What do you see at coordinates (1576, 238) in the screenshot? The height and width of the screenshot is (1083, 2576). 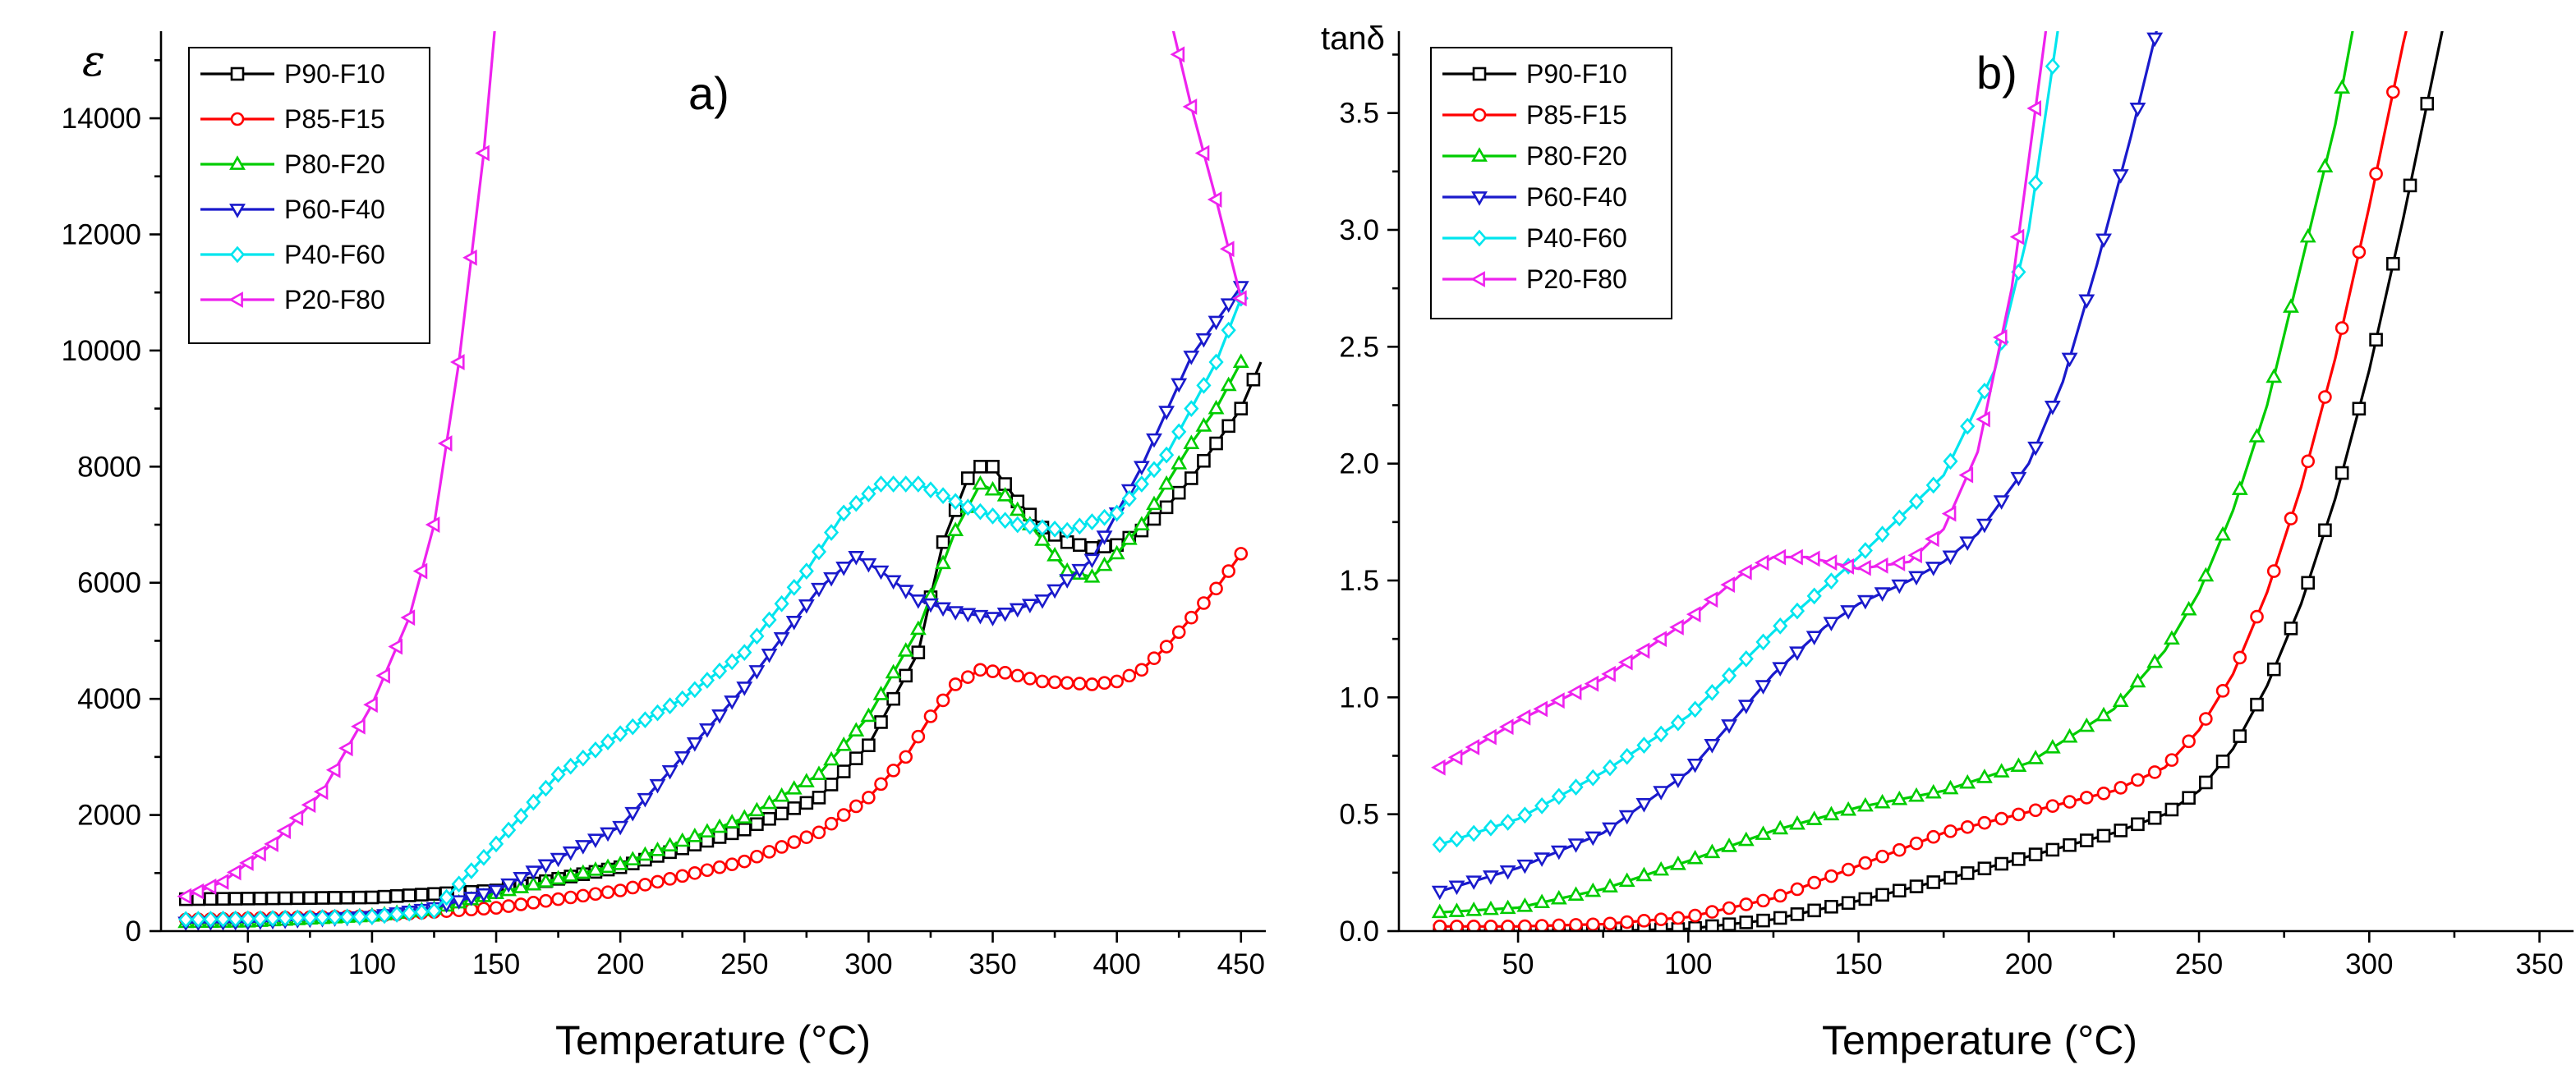 I see `legend-label: P40-F60` at bounding box center [1576, 238].